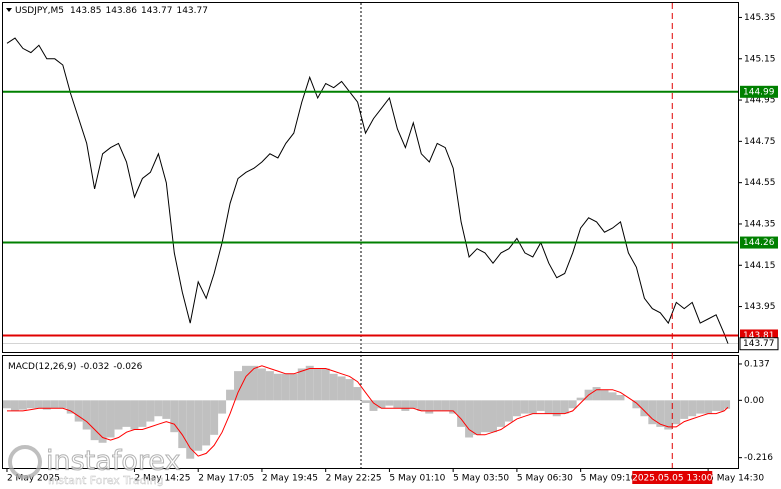  I want to click on open: 143.85, so click(86, 11).